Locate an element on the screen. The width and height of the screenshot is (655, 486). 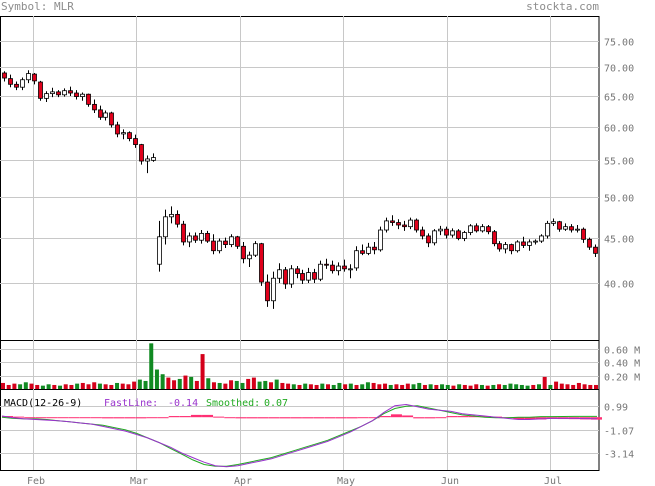
site-name: stockta.com is located at coordinates (562, 6).